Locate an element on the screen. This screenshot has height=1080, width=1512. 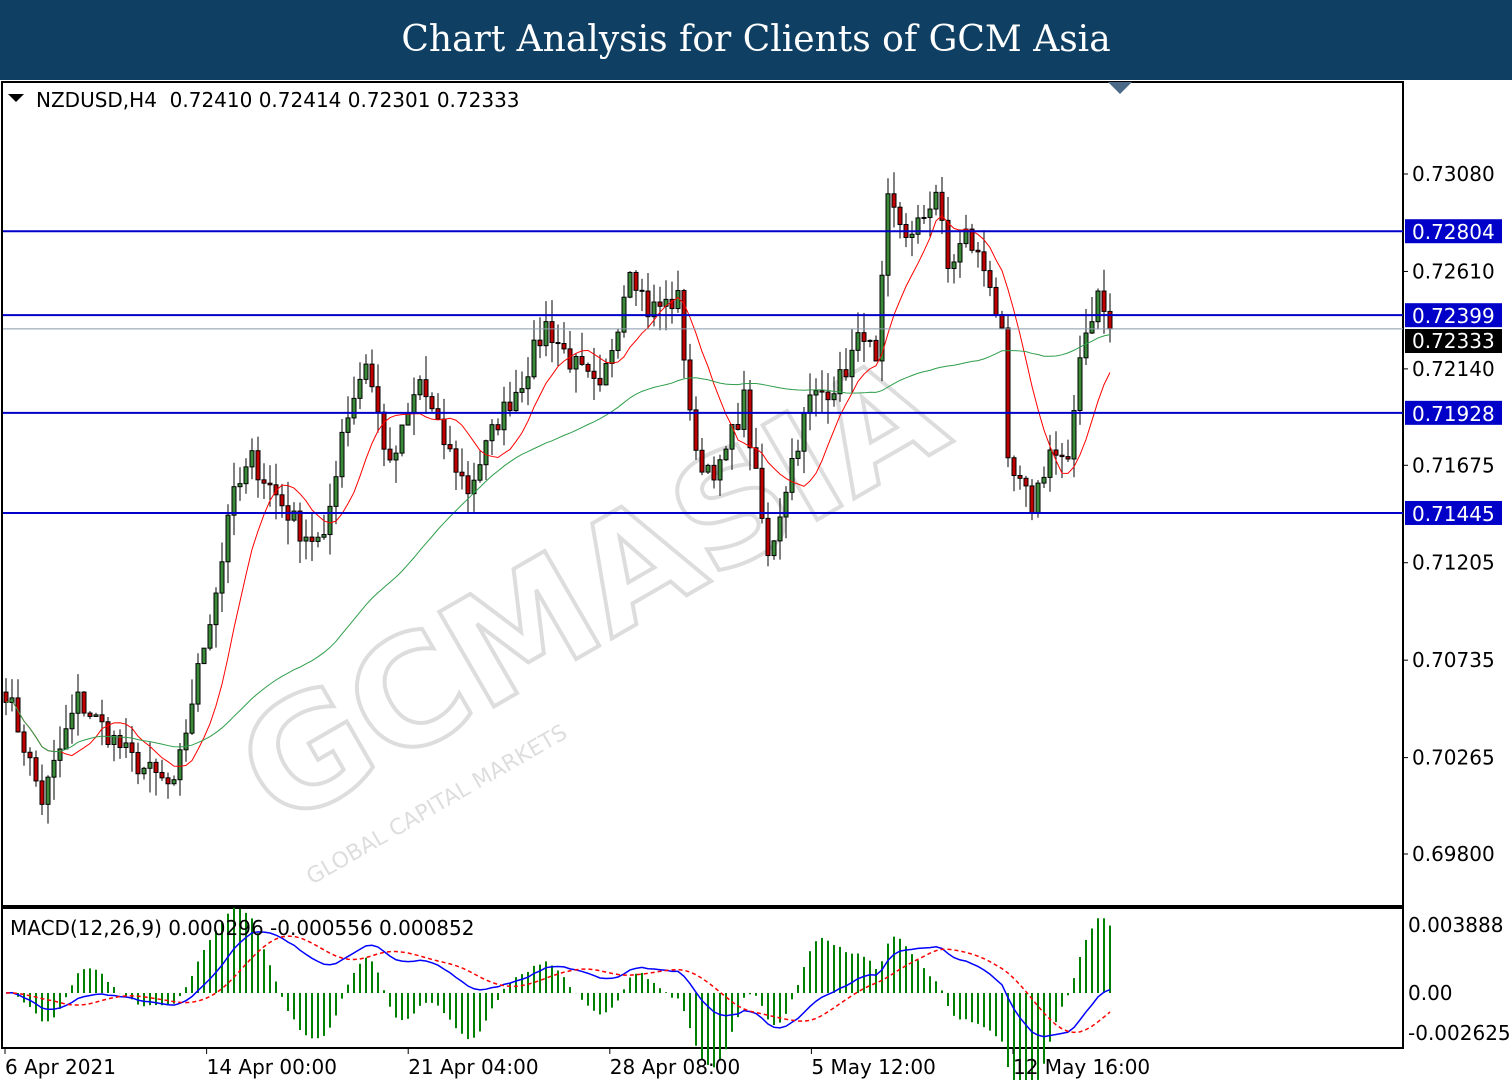
level-price-label: 0.71928 is located at coordinates (1453, 414).